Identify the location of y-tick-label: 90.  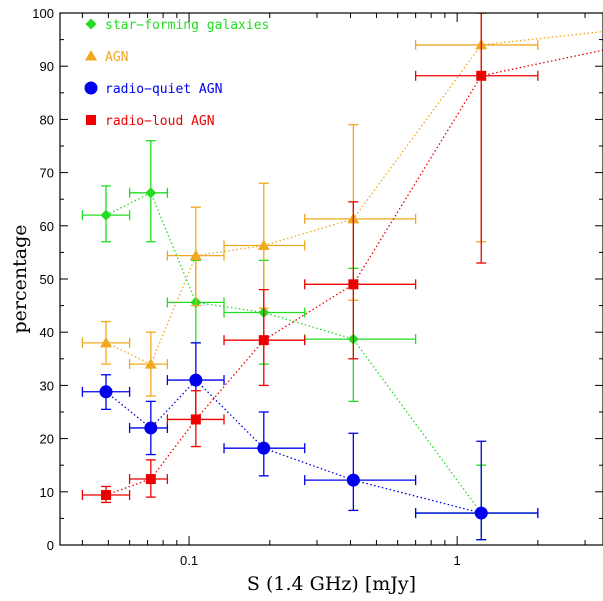
(47, 66).